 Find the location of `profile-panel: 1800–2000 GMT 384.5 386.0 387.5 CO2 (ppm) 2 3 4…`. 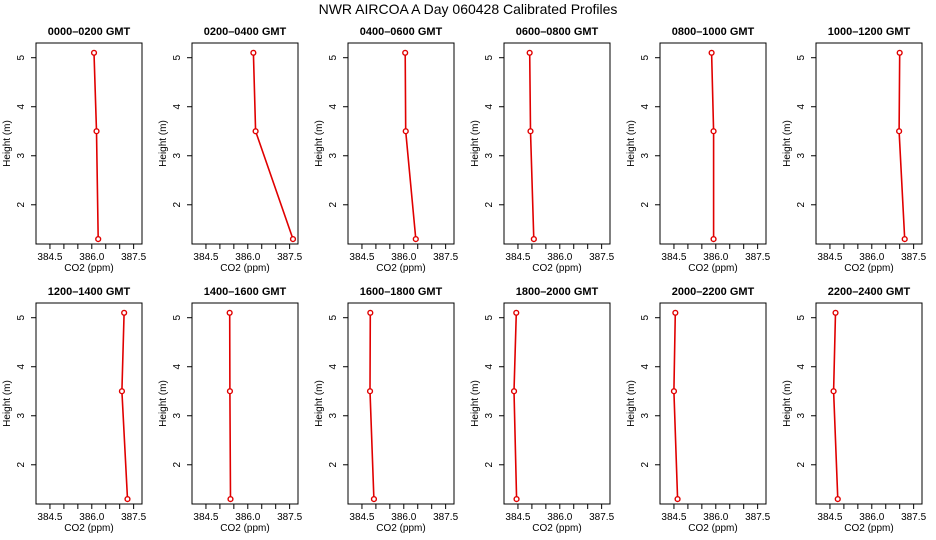

profile-panel: 1800–2000 GMT 384.5 386.0 387.5 CO2 (ppm) 2 3 4… is located at coordinates (542, 410).